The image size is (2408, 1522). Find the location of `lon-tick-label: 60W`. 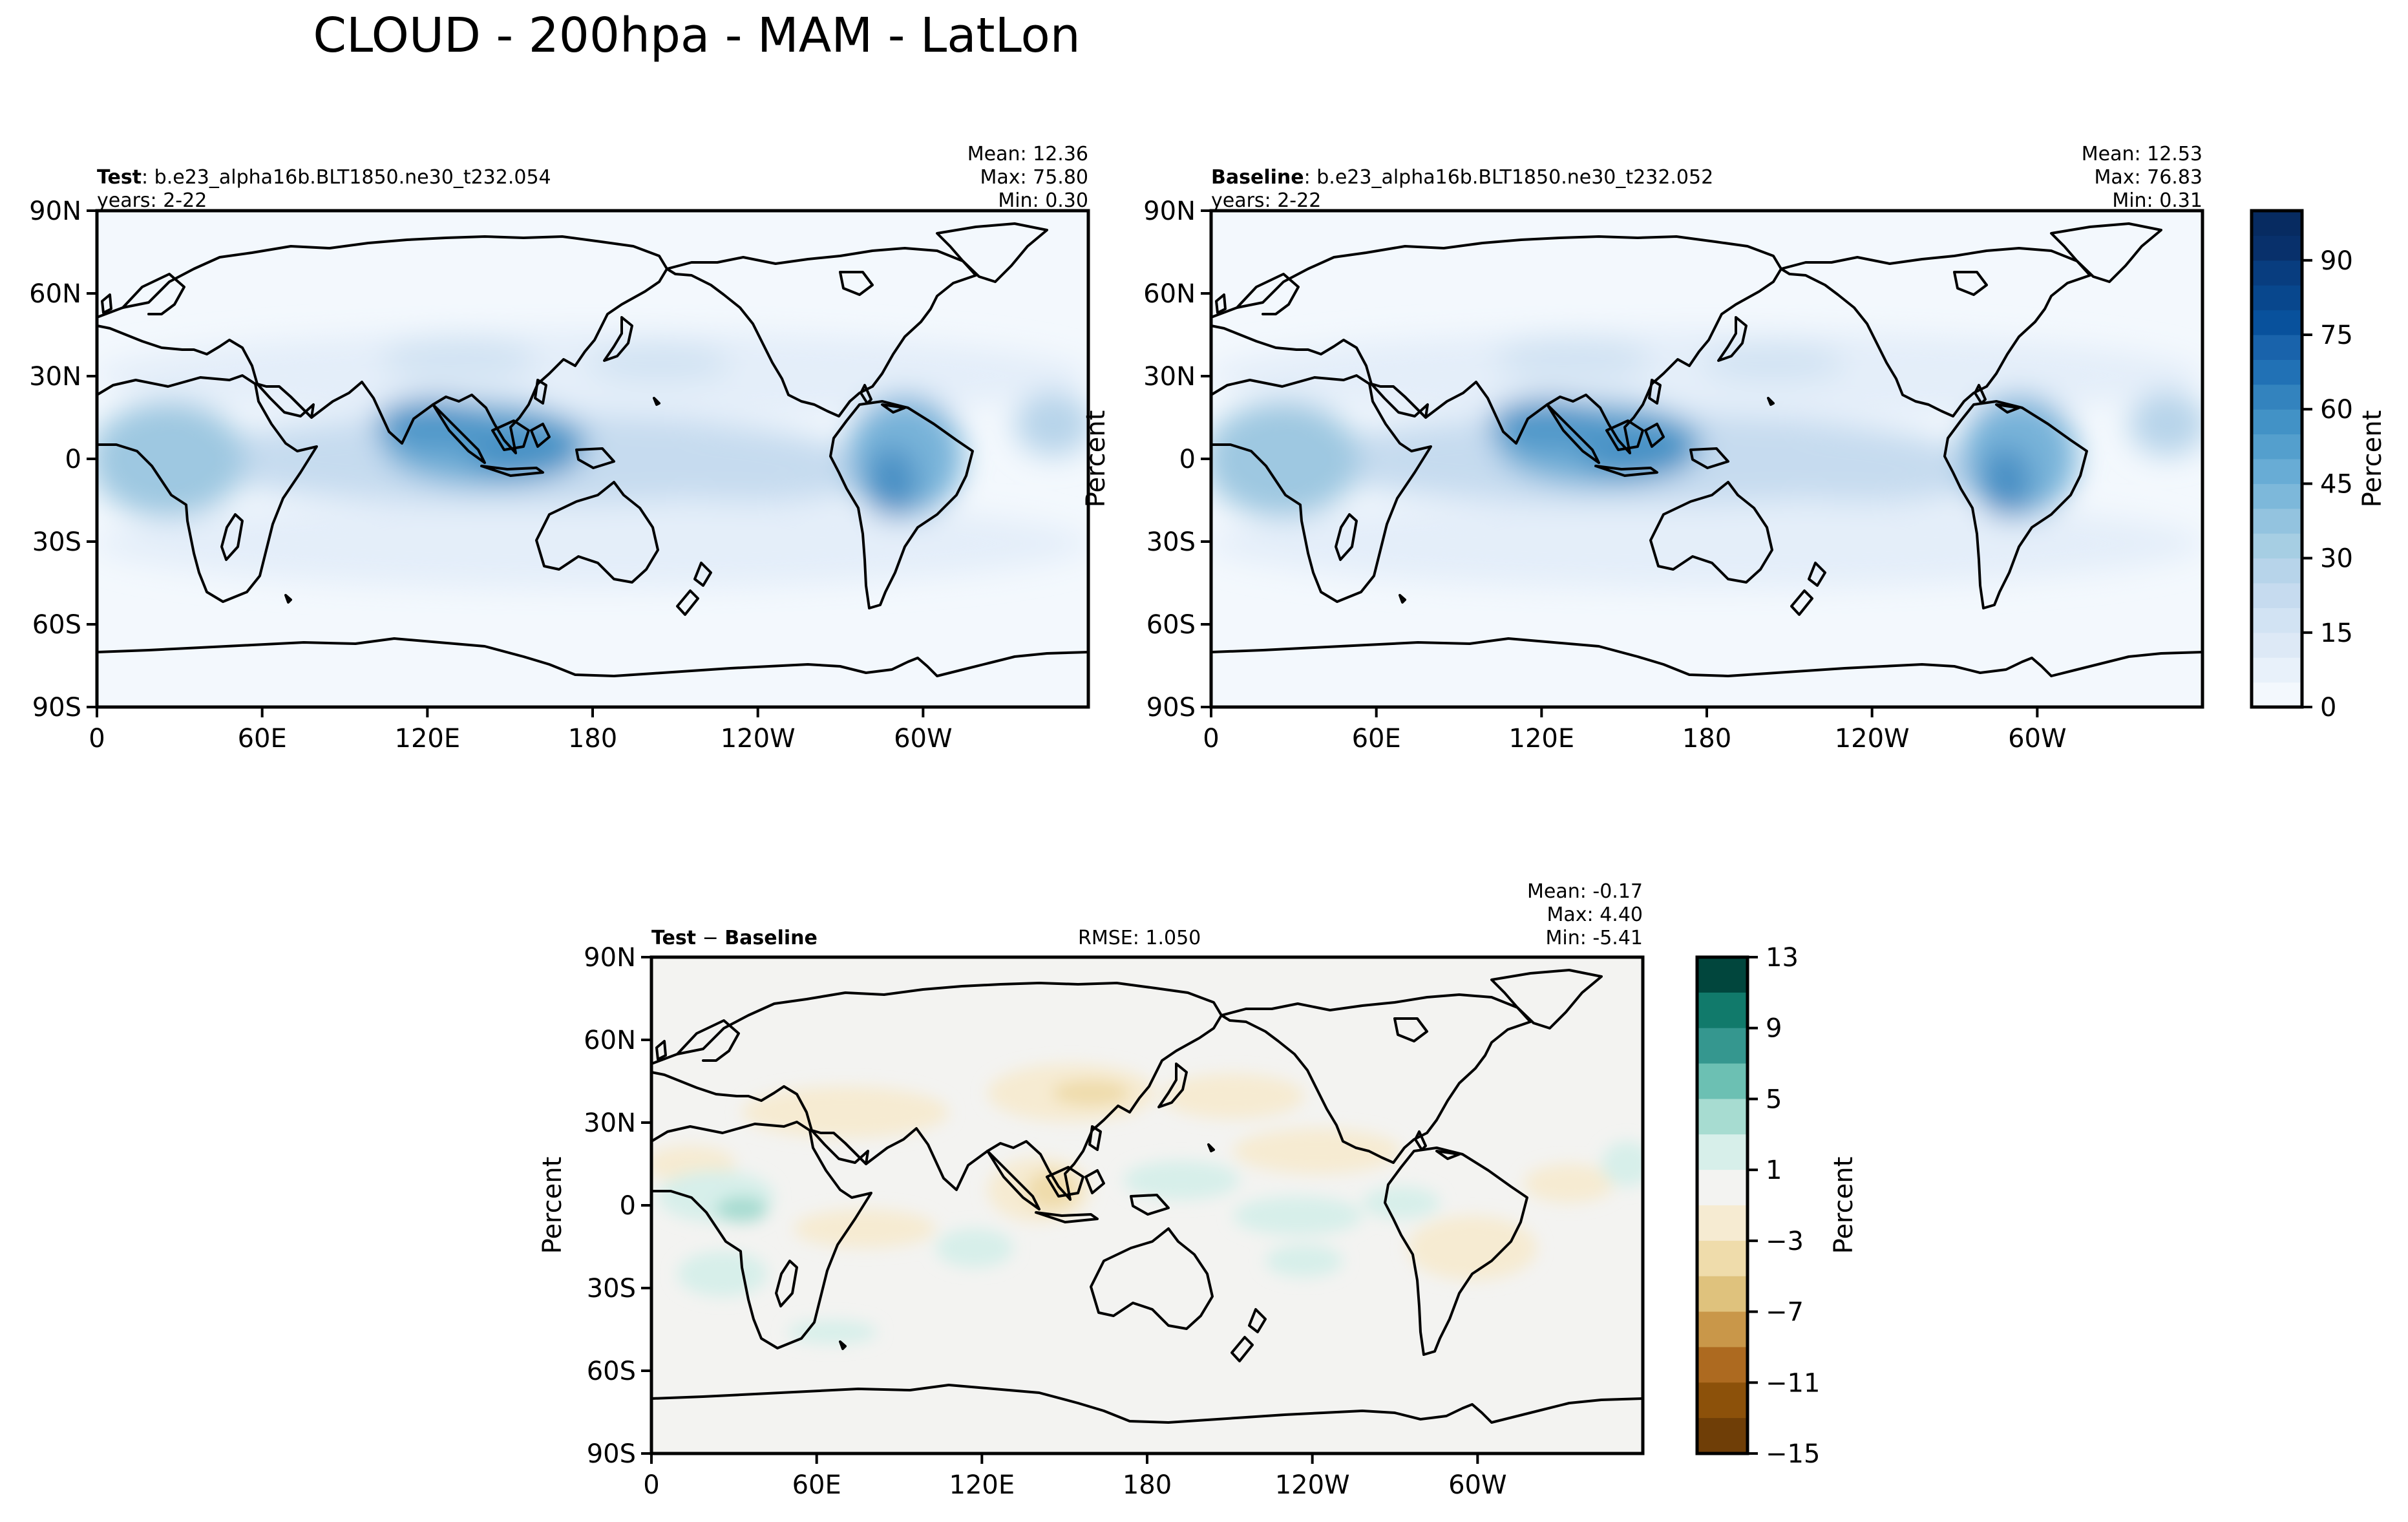

lon-tick-label: 60W is located at coordinates (1477, 1485).